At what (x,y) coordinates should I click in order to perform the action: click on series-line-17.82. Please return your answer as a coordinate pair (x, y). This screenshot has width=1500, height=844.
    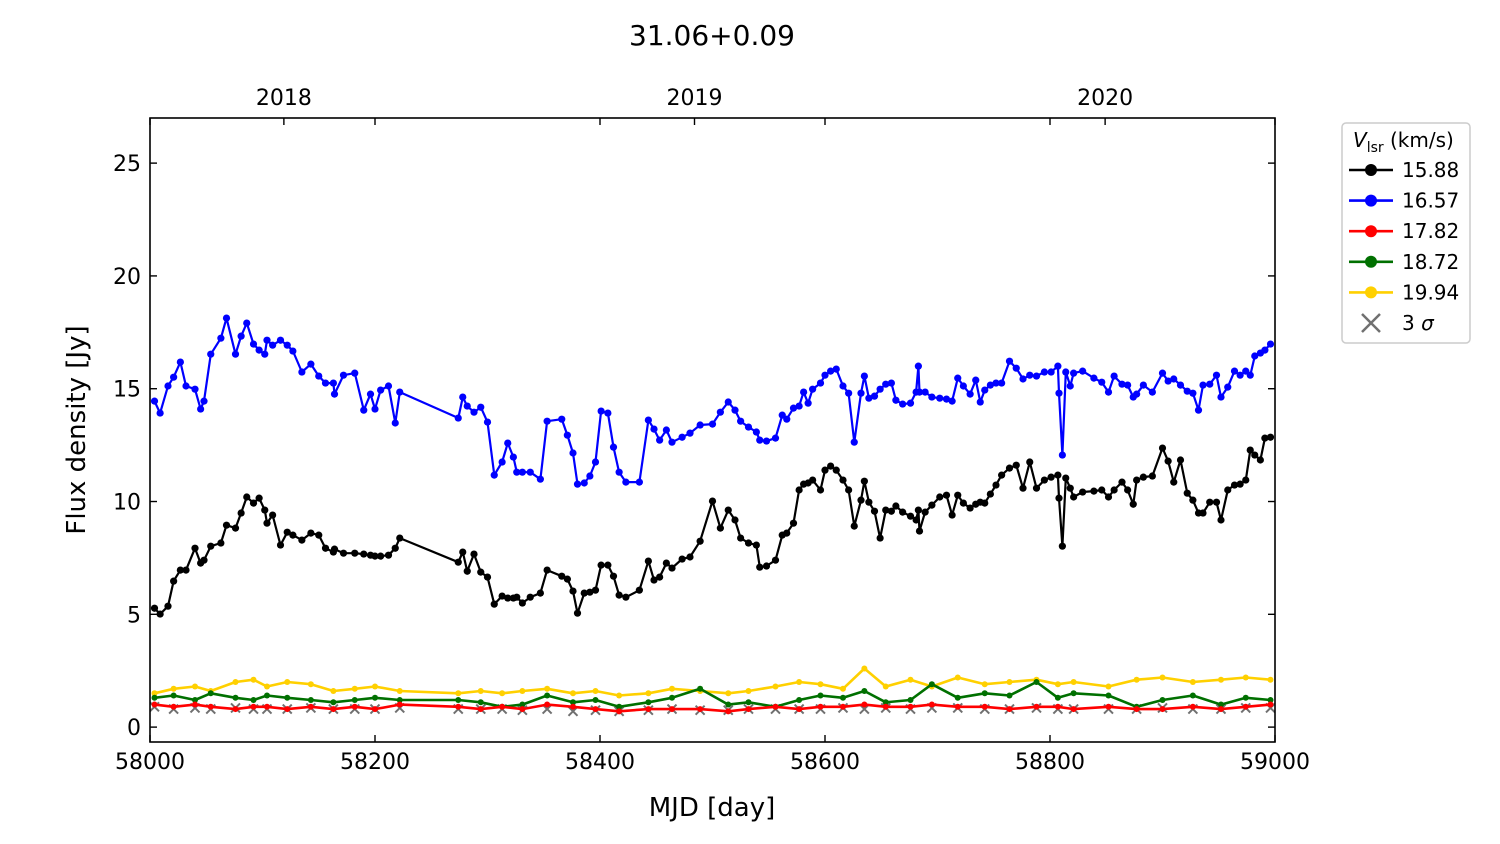
    Looking at the image, I should click on (712, 708).